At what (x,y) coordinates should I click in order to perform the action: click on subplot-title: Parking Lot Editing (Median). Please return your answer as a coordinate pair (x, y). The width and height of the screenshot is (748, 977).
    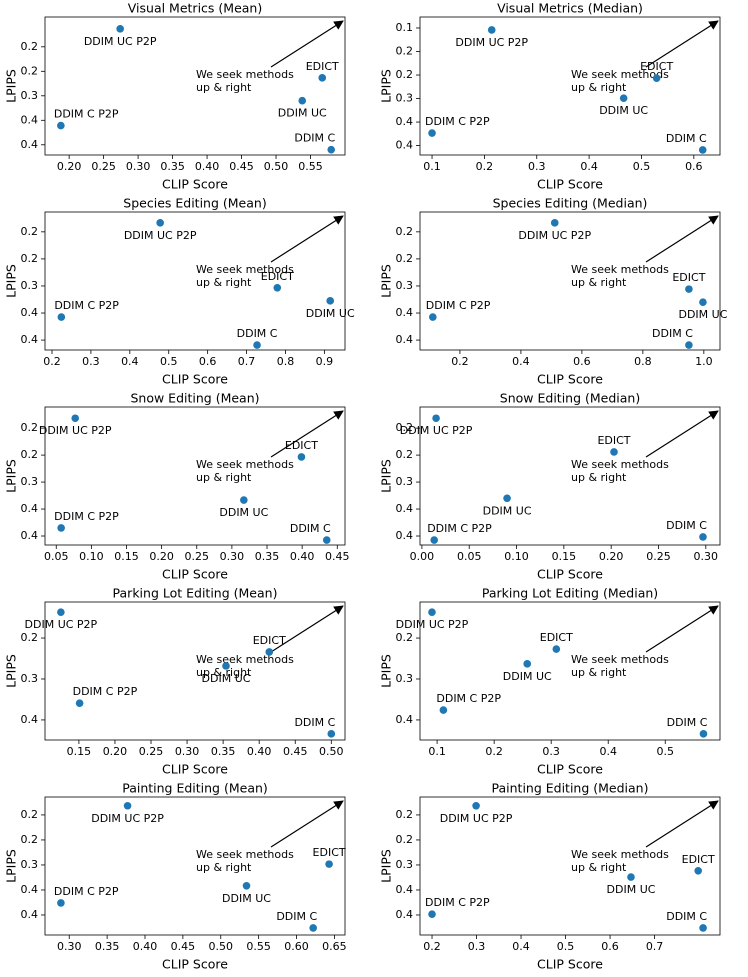
    Looking at the image, I should click on (570, 593).